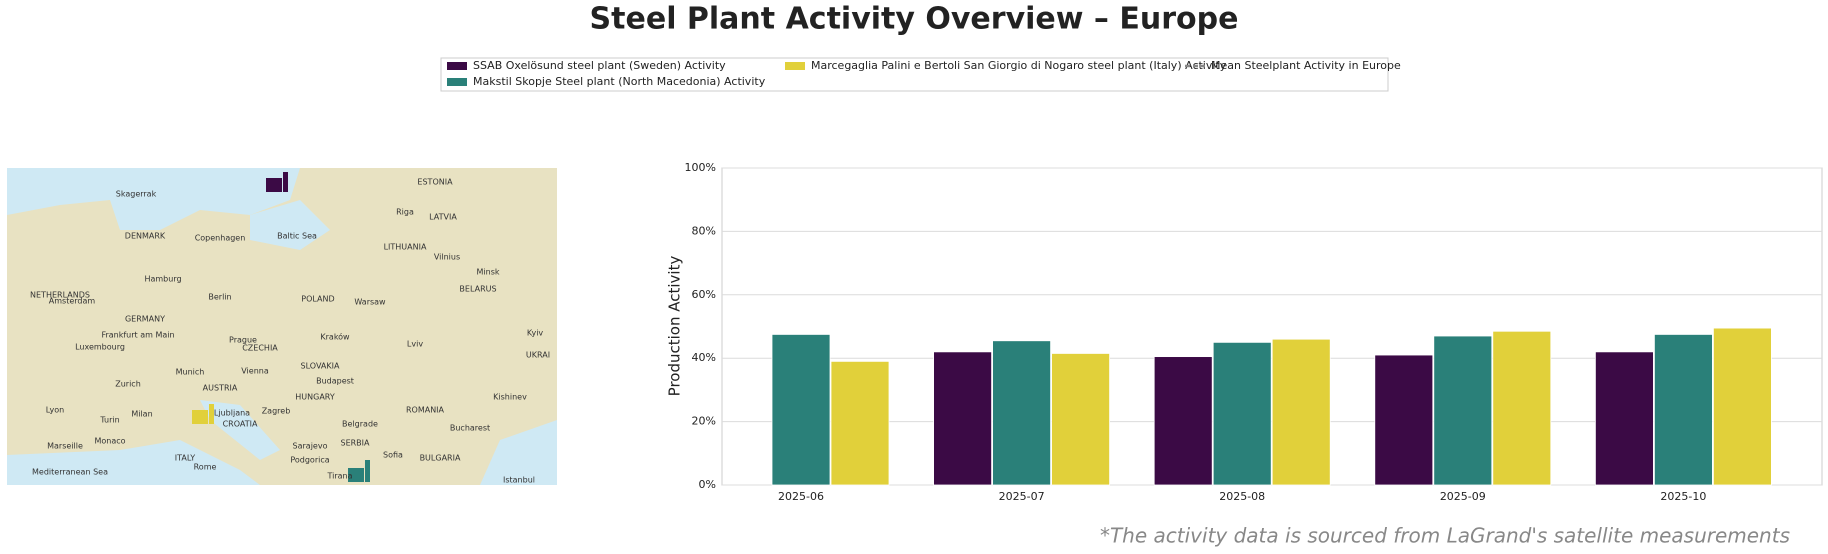  I want to click on map-label: Skagerrak, so click(136, 194).